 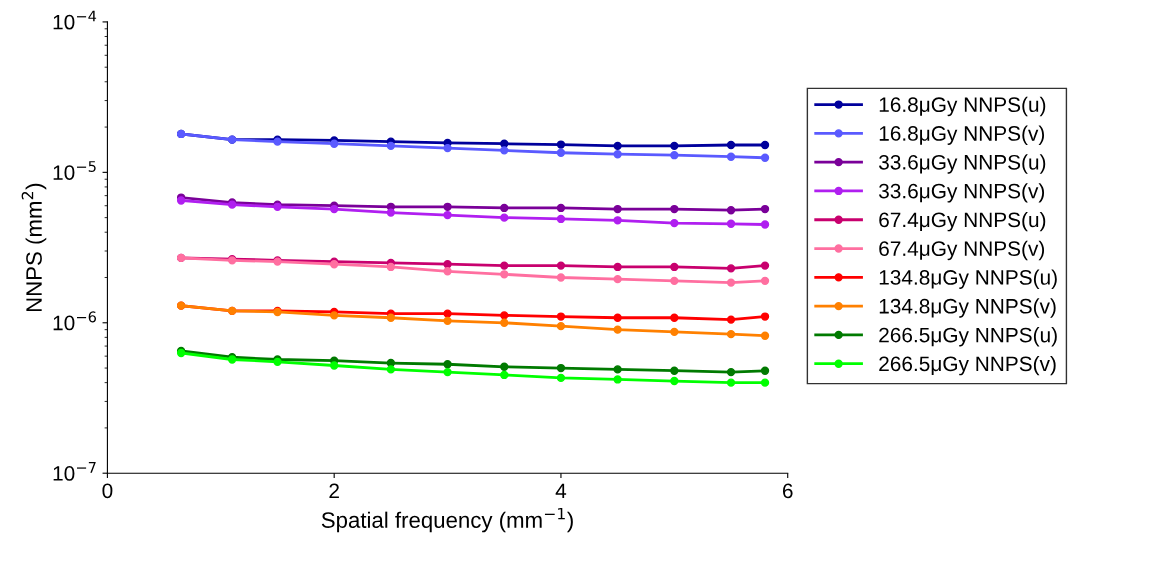 I want to click on x-tick-label: 6, so click(x=787, y=491).